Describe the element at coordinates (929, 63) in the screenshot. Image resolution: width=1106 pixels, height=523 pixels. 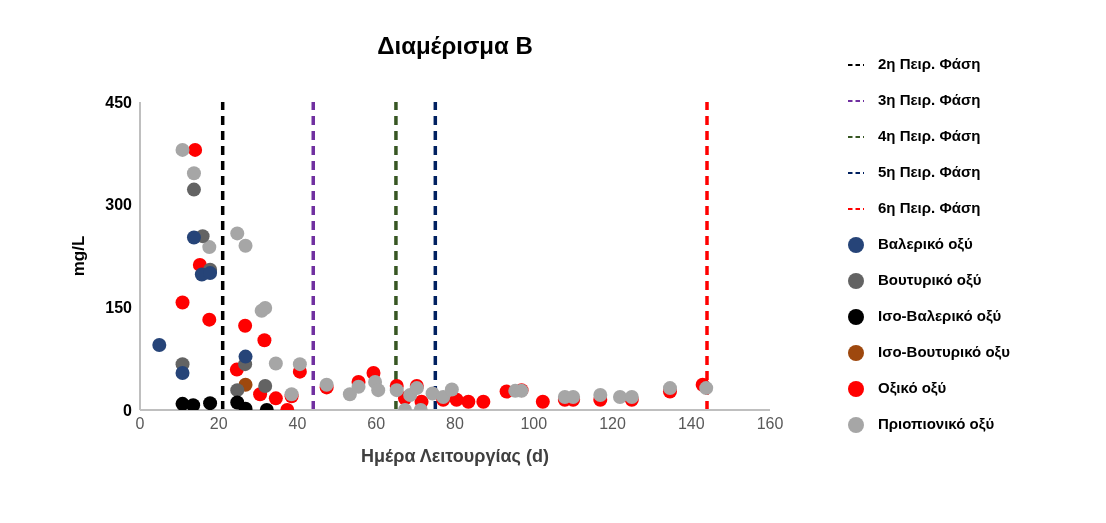
I see `legend-label: 2η Πειρ. Φάση` at that location.